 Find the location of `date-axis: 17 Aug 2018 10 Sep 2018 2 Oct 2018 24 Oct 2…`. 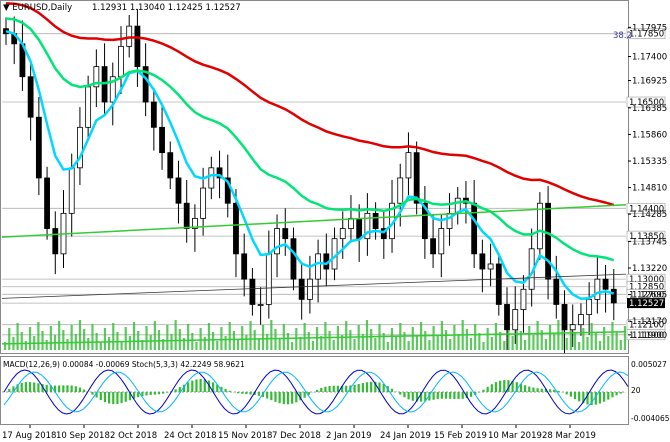

date-axis: 17 Aug 2018 10 Sep 2018 2 Oct 2018 24 Oct 2… is located at coordinates (299, 433).